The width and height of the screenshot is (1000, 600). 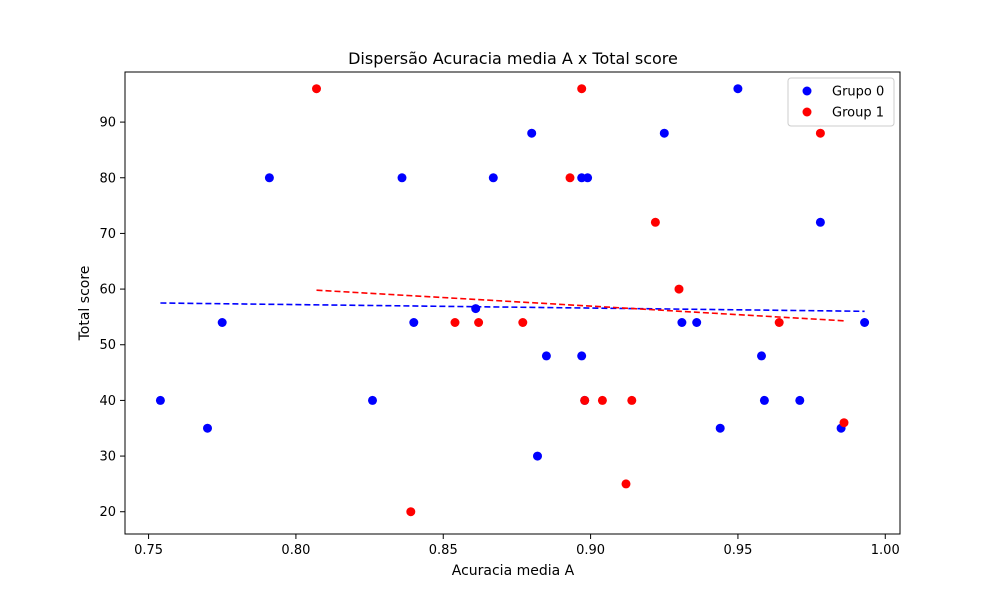 What do you see at coordinates (295, 550) in the screenshot?
I see `x-tick-label: 0.80` at bounding box center [295, 550].